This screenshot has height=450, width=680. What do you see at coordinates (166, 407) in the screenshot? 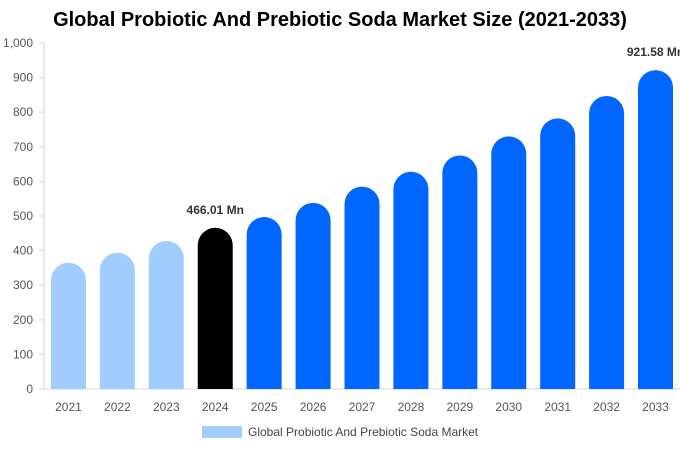
I see `x-tick-label: 2023` at bounding box center [166, 407].